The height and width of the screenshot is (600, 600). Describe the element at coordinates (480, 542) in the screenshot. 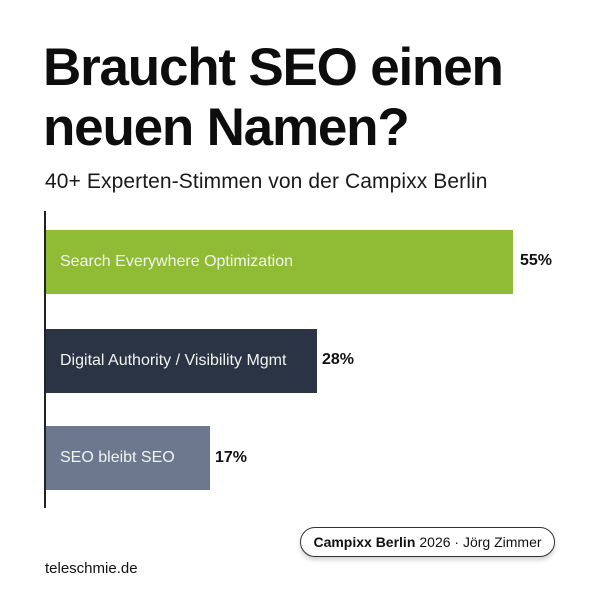

I see `source-detail: 2026 · Jörg Zimmer` at that location.